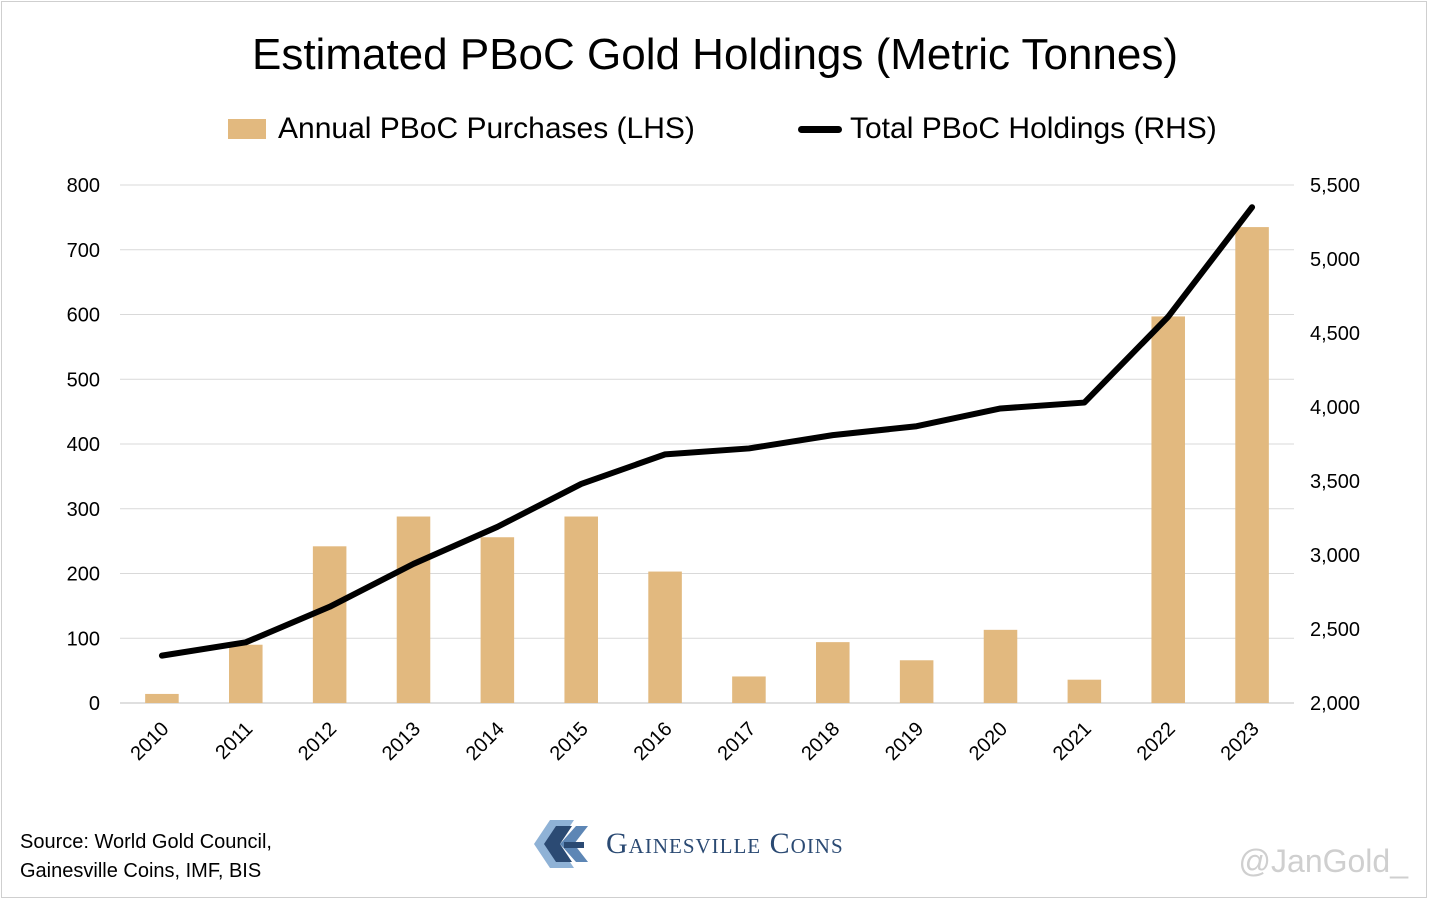 This screenshot has width=1430, height=901. I want to click on y-right-tick-label: 4,500, so click(1335, 334).